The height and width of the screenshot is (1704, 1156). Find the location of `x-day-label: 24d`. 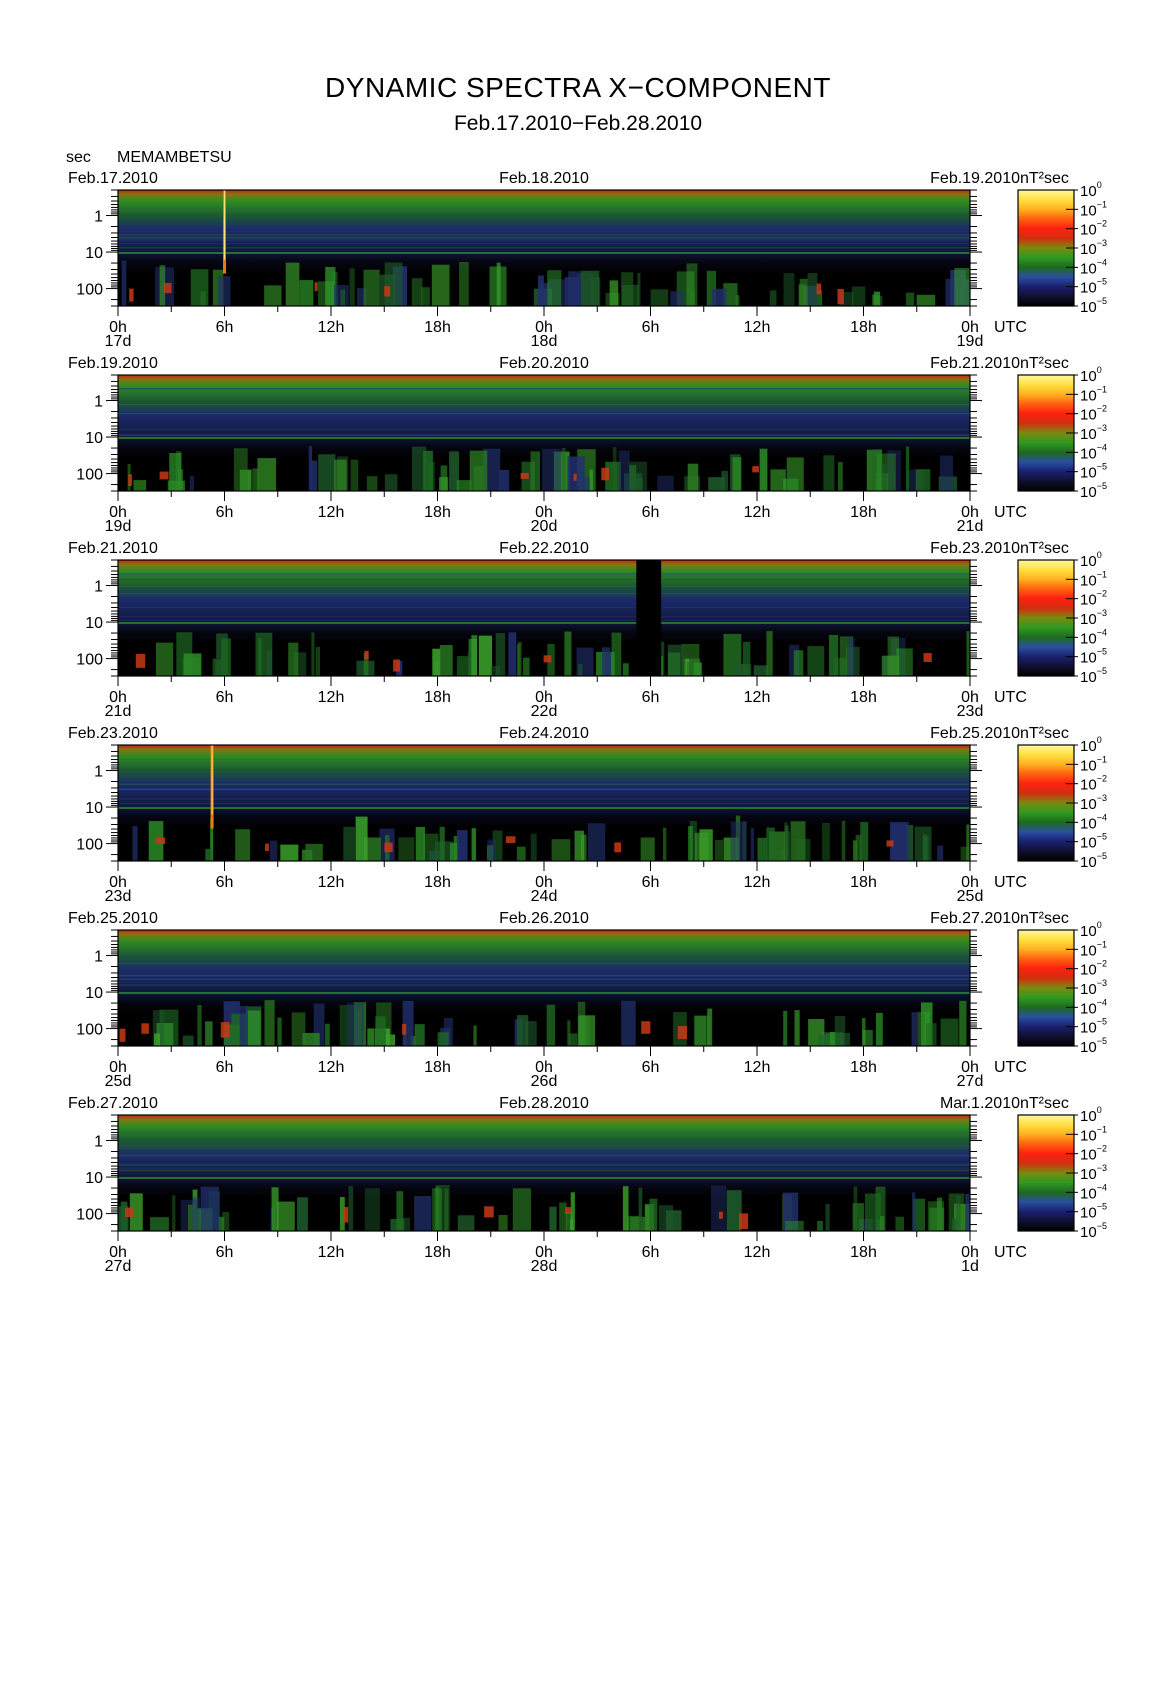

x-day-label: 24d is located at coordinates (544, 896).